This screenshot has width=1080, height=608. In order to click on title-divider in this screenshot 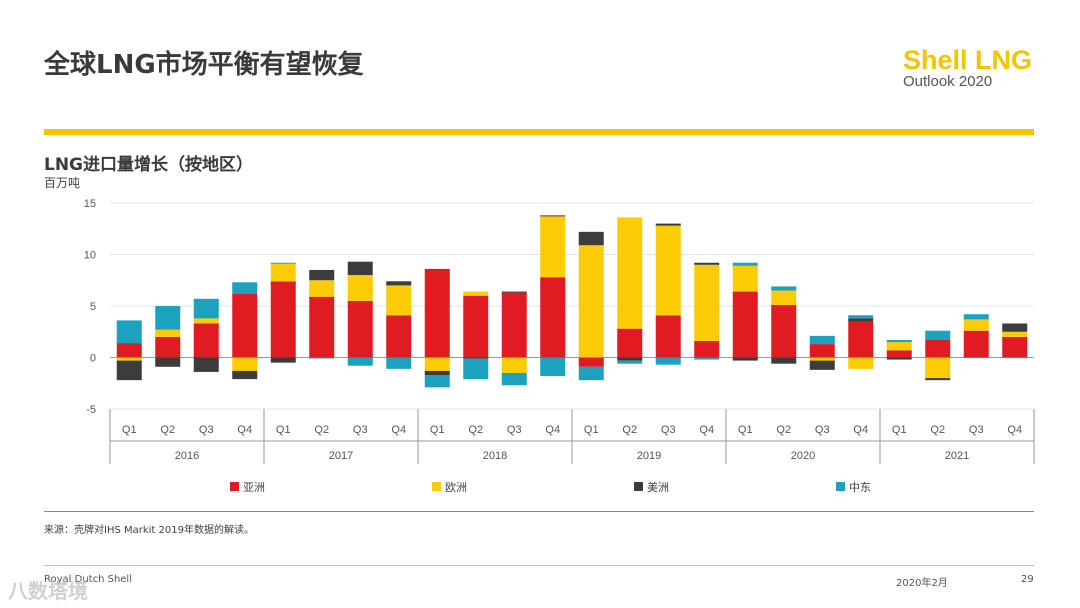, I will do `click(539, 132)`.